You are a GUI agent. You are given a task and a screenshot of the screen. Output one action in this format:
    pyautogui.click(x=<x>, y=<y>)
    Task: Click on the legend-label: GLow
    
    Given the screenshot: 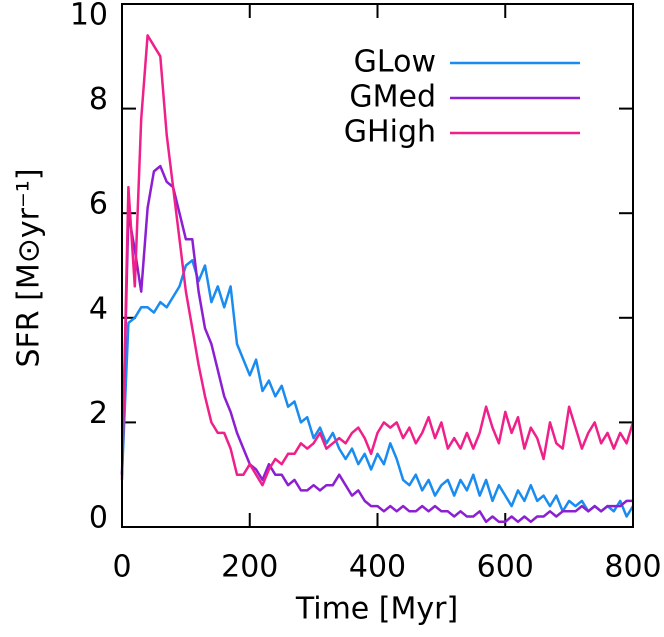 What is the action you would take?
    pyautogui.click(x=395, y=62)
    